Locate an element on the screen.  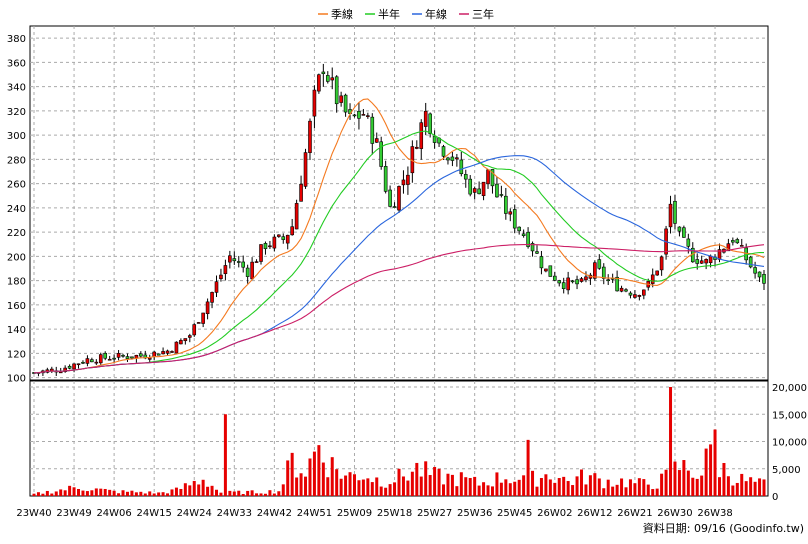
price-tick-label: 200 is located at coordinates (16, 257).